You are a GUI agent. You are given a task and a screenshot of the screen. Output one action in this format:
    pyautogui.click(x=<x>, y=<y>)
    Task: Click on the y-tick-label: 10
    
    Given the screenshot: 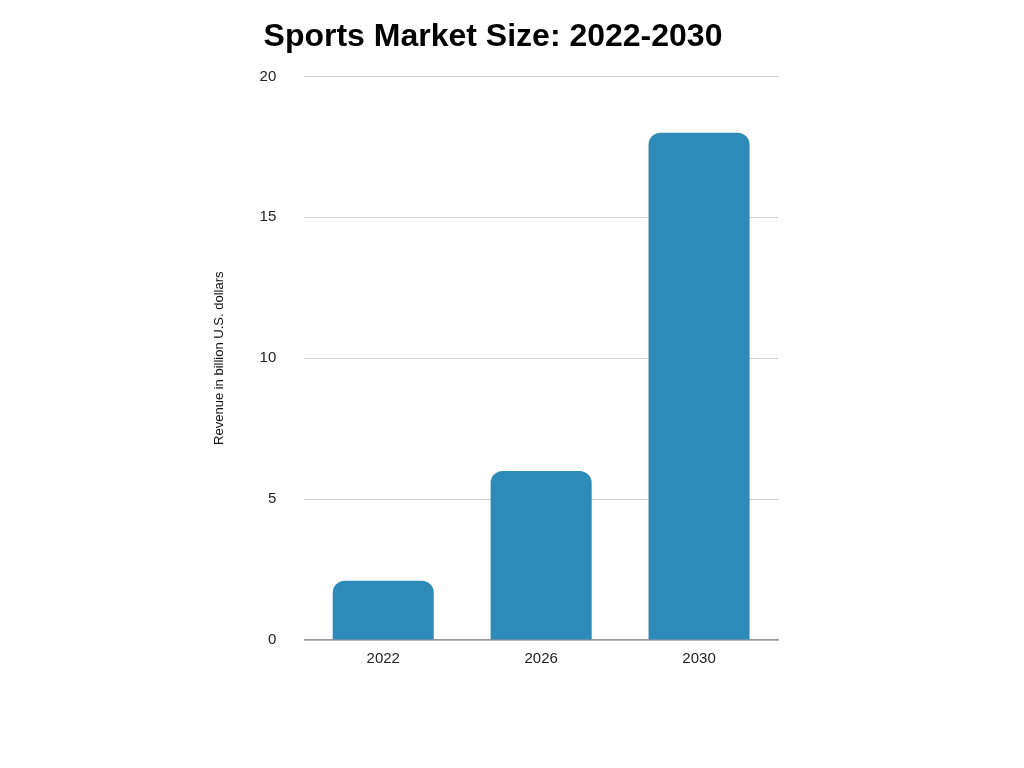 What is the action you would take?
    pyautogui.click(x=268, y=357)
    